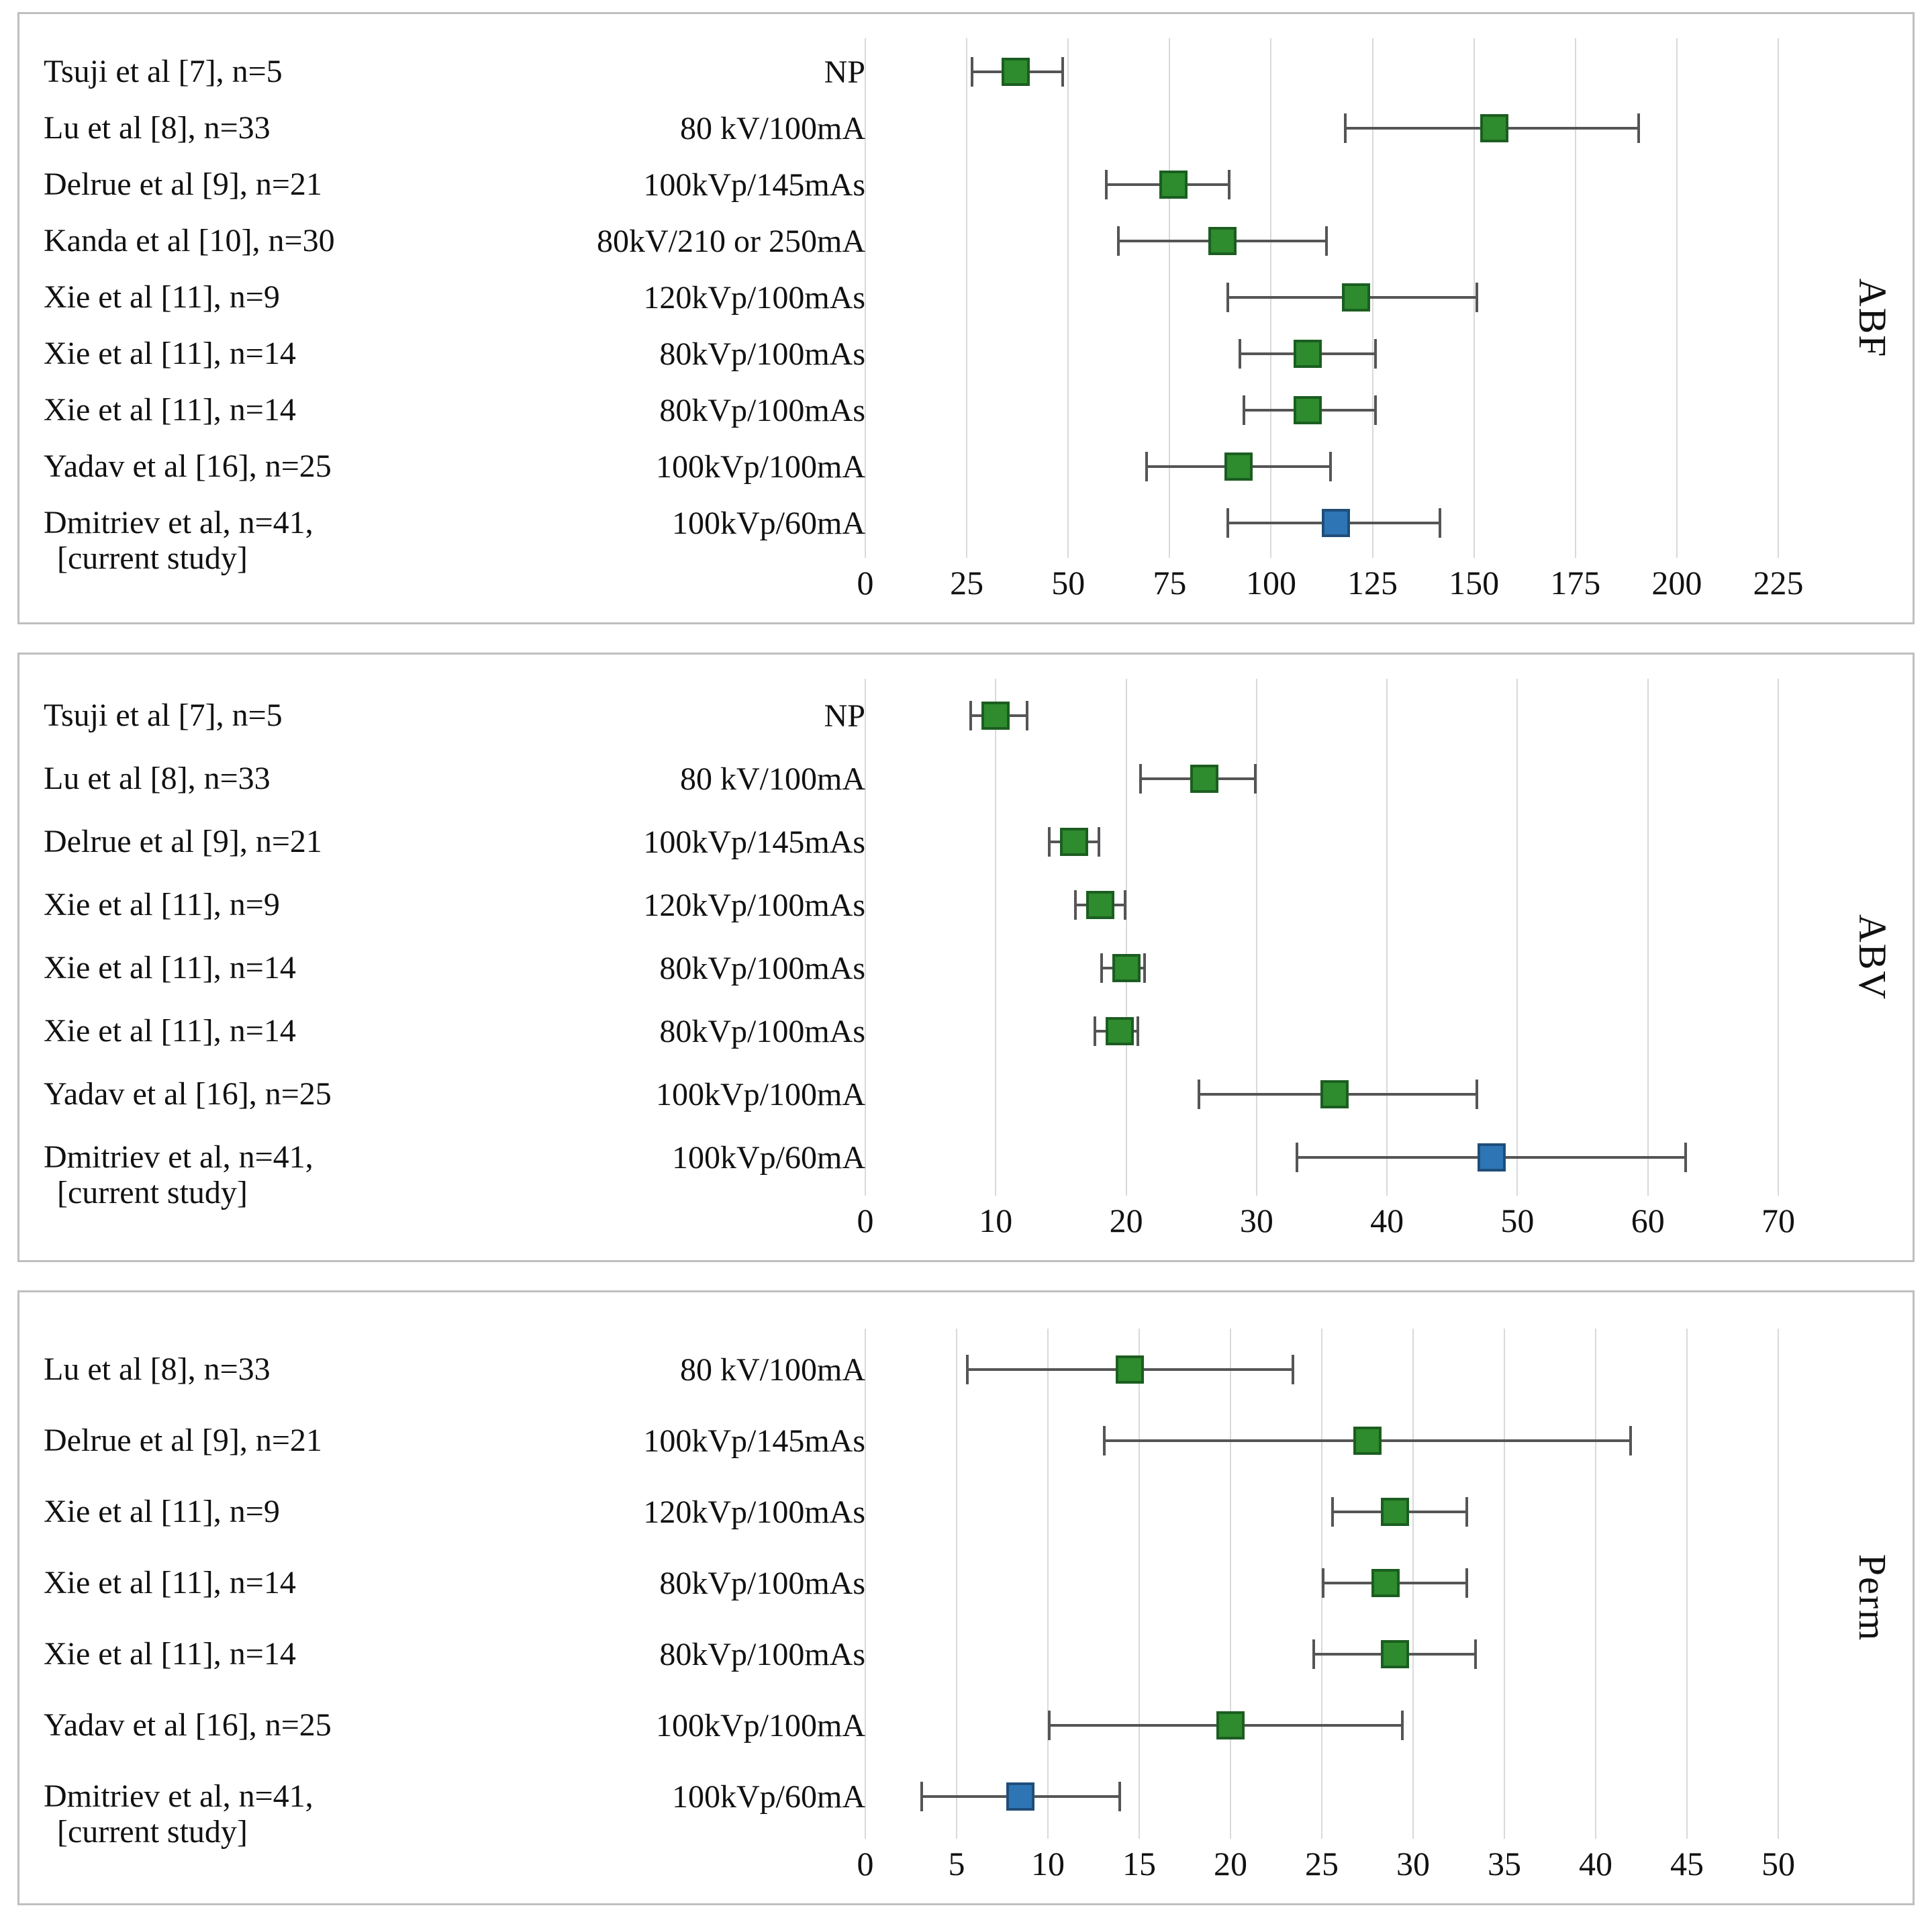 The image size is (1932, 1912). Describe the element at coordinates (1256, 1220) in the screenshot. I see `x-tick-label: 30` at that location.